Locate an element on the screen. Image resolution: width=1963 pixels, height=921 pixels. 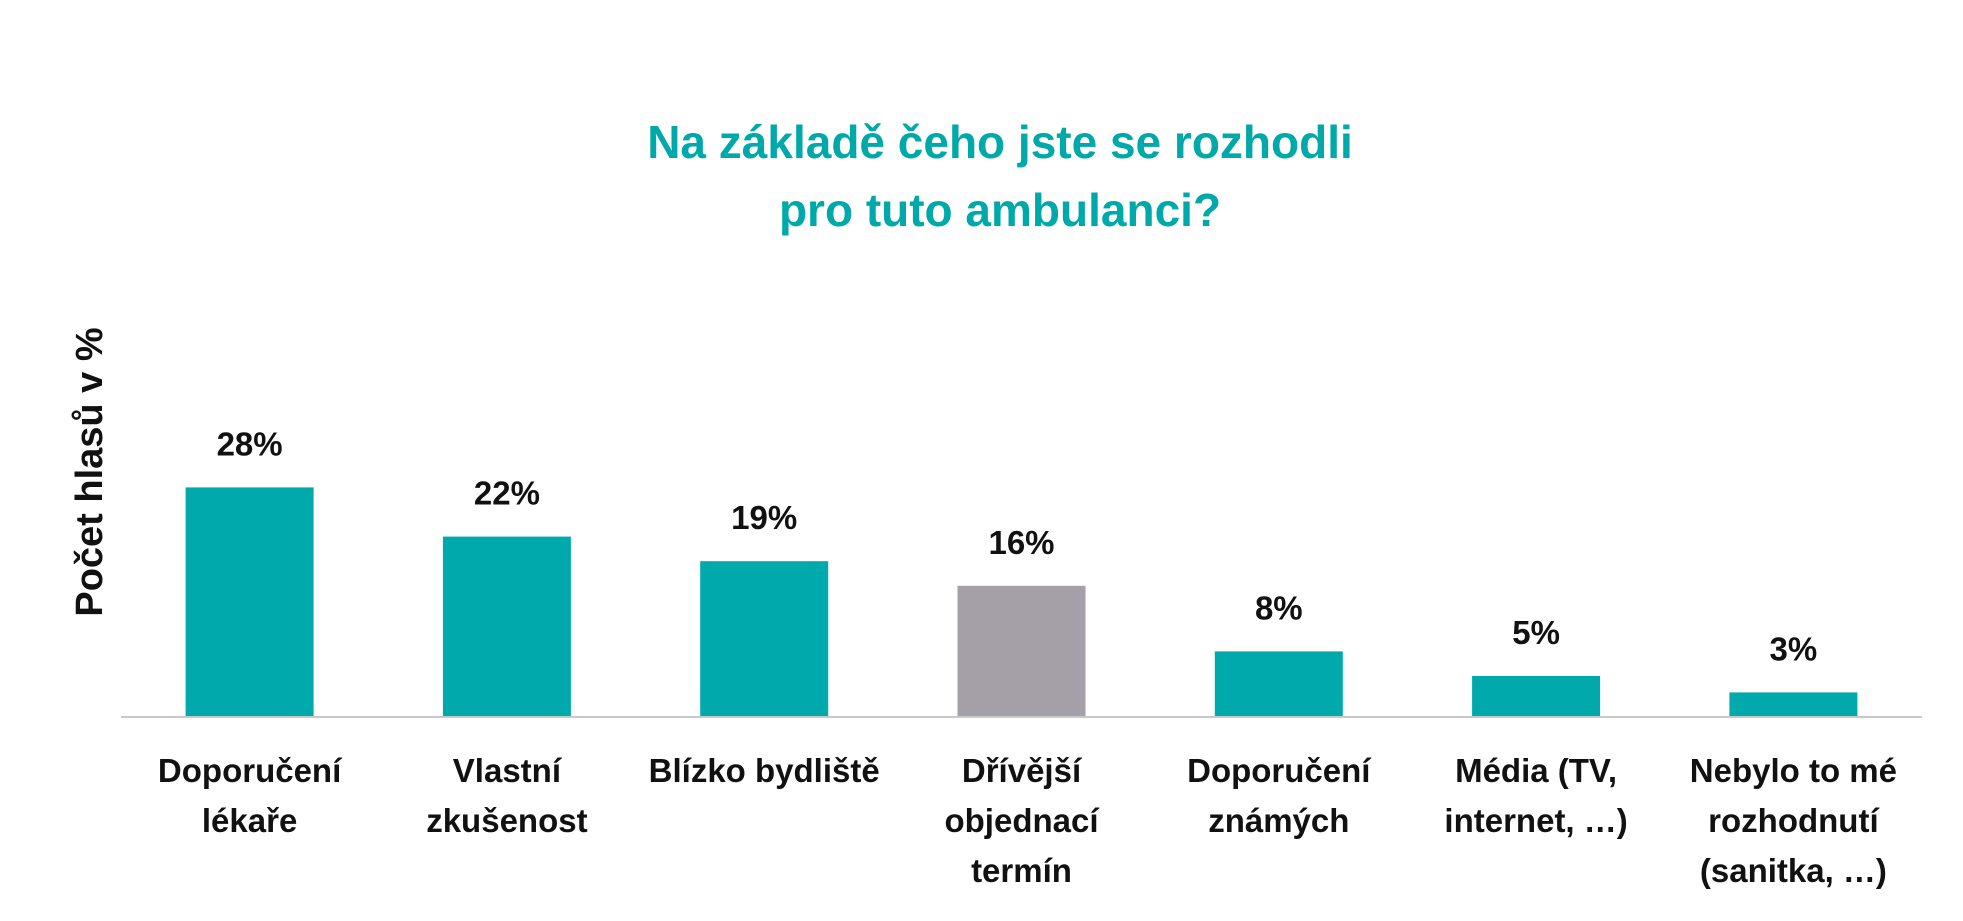
x-tick-label-6-line-0: Nebylo to mé is located at coordinates (1793, 770).